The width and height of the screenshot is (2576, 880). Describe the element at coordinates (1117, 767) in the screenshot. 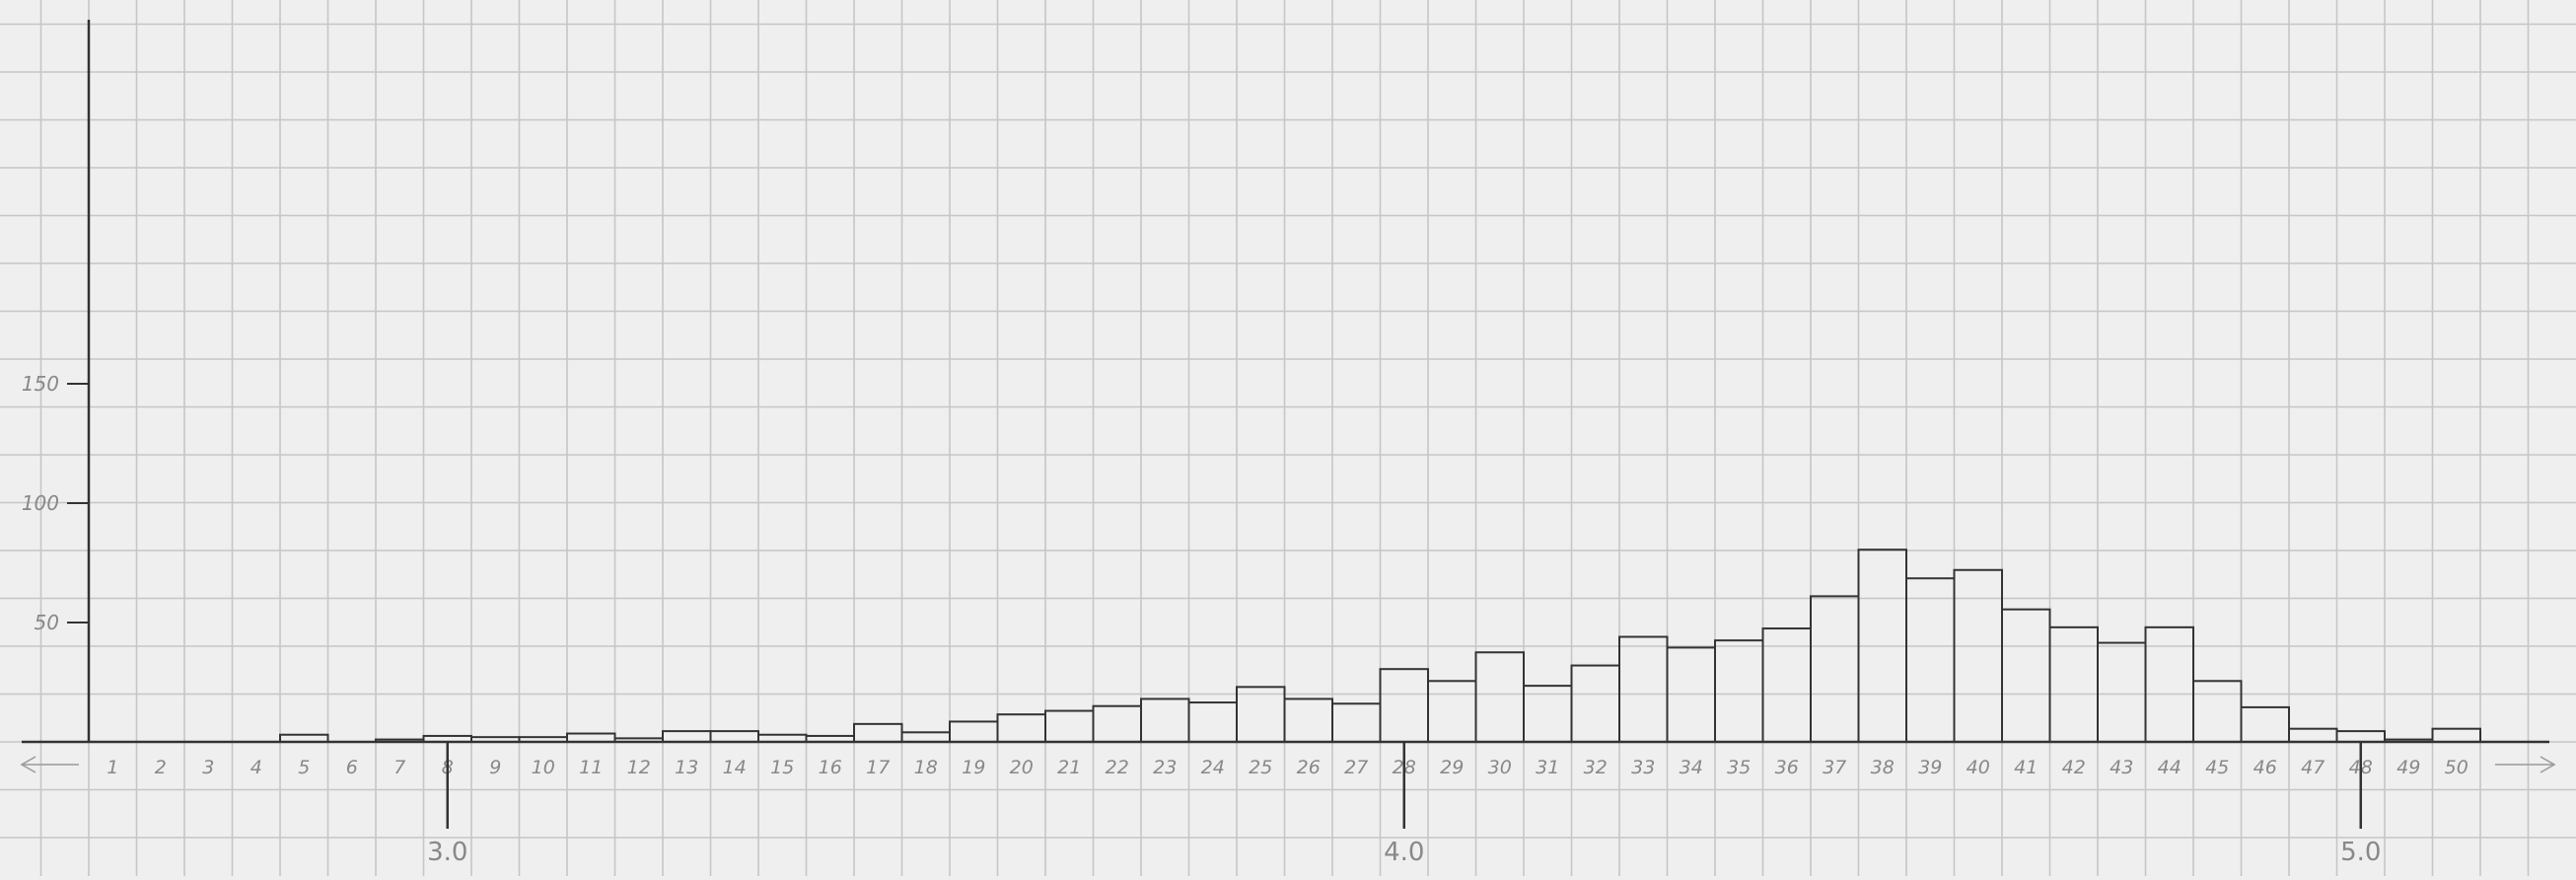

I see `x-tick-label: 22` at that location.